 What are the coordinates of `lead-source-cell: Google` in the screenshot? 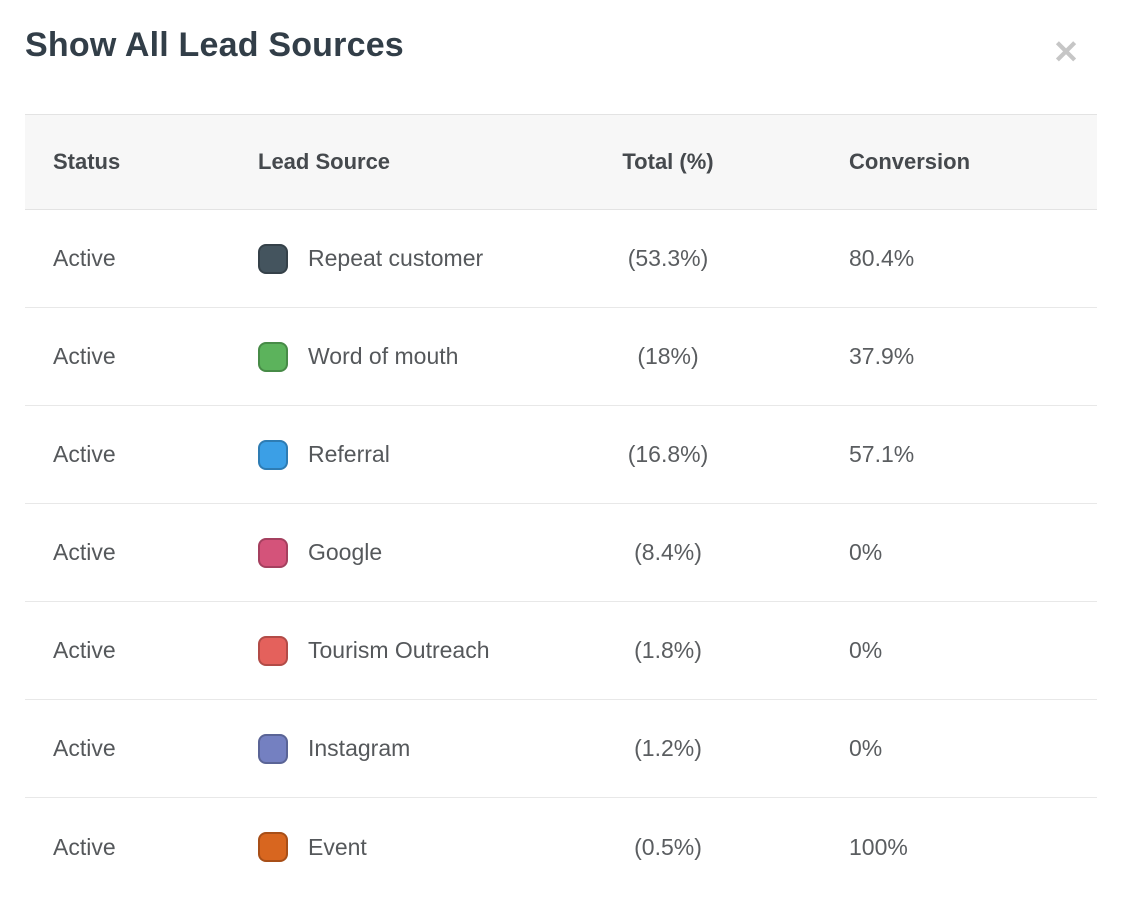 It's located at (413, 552).